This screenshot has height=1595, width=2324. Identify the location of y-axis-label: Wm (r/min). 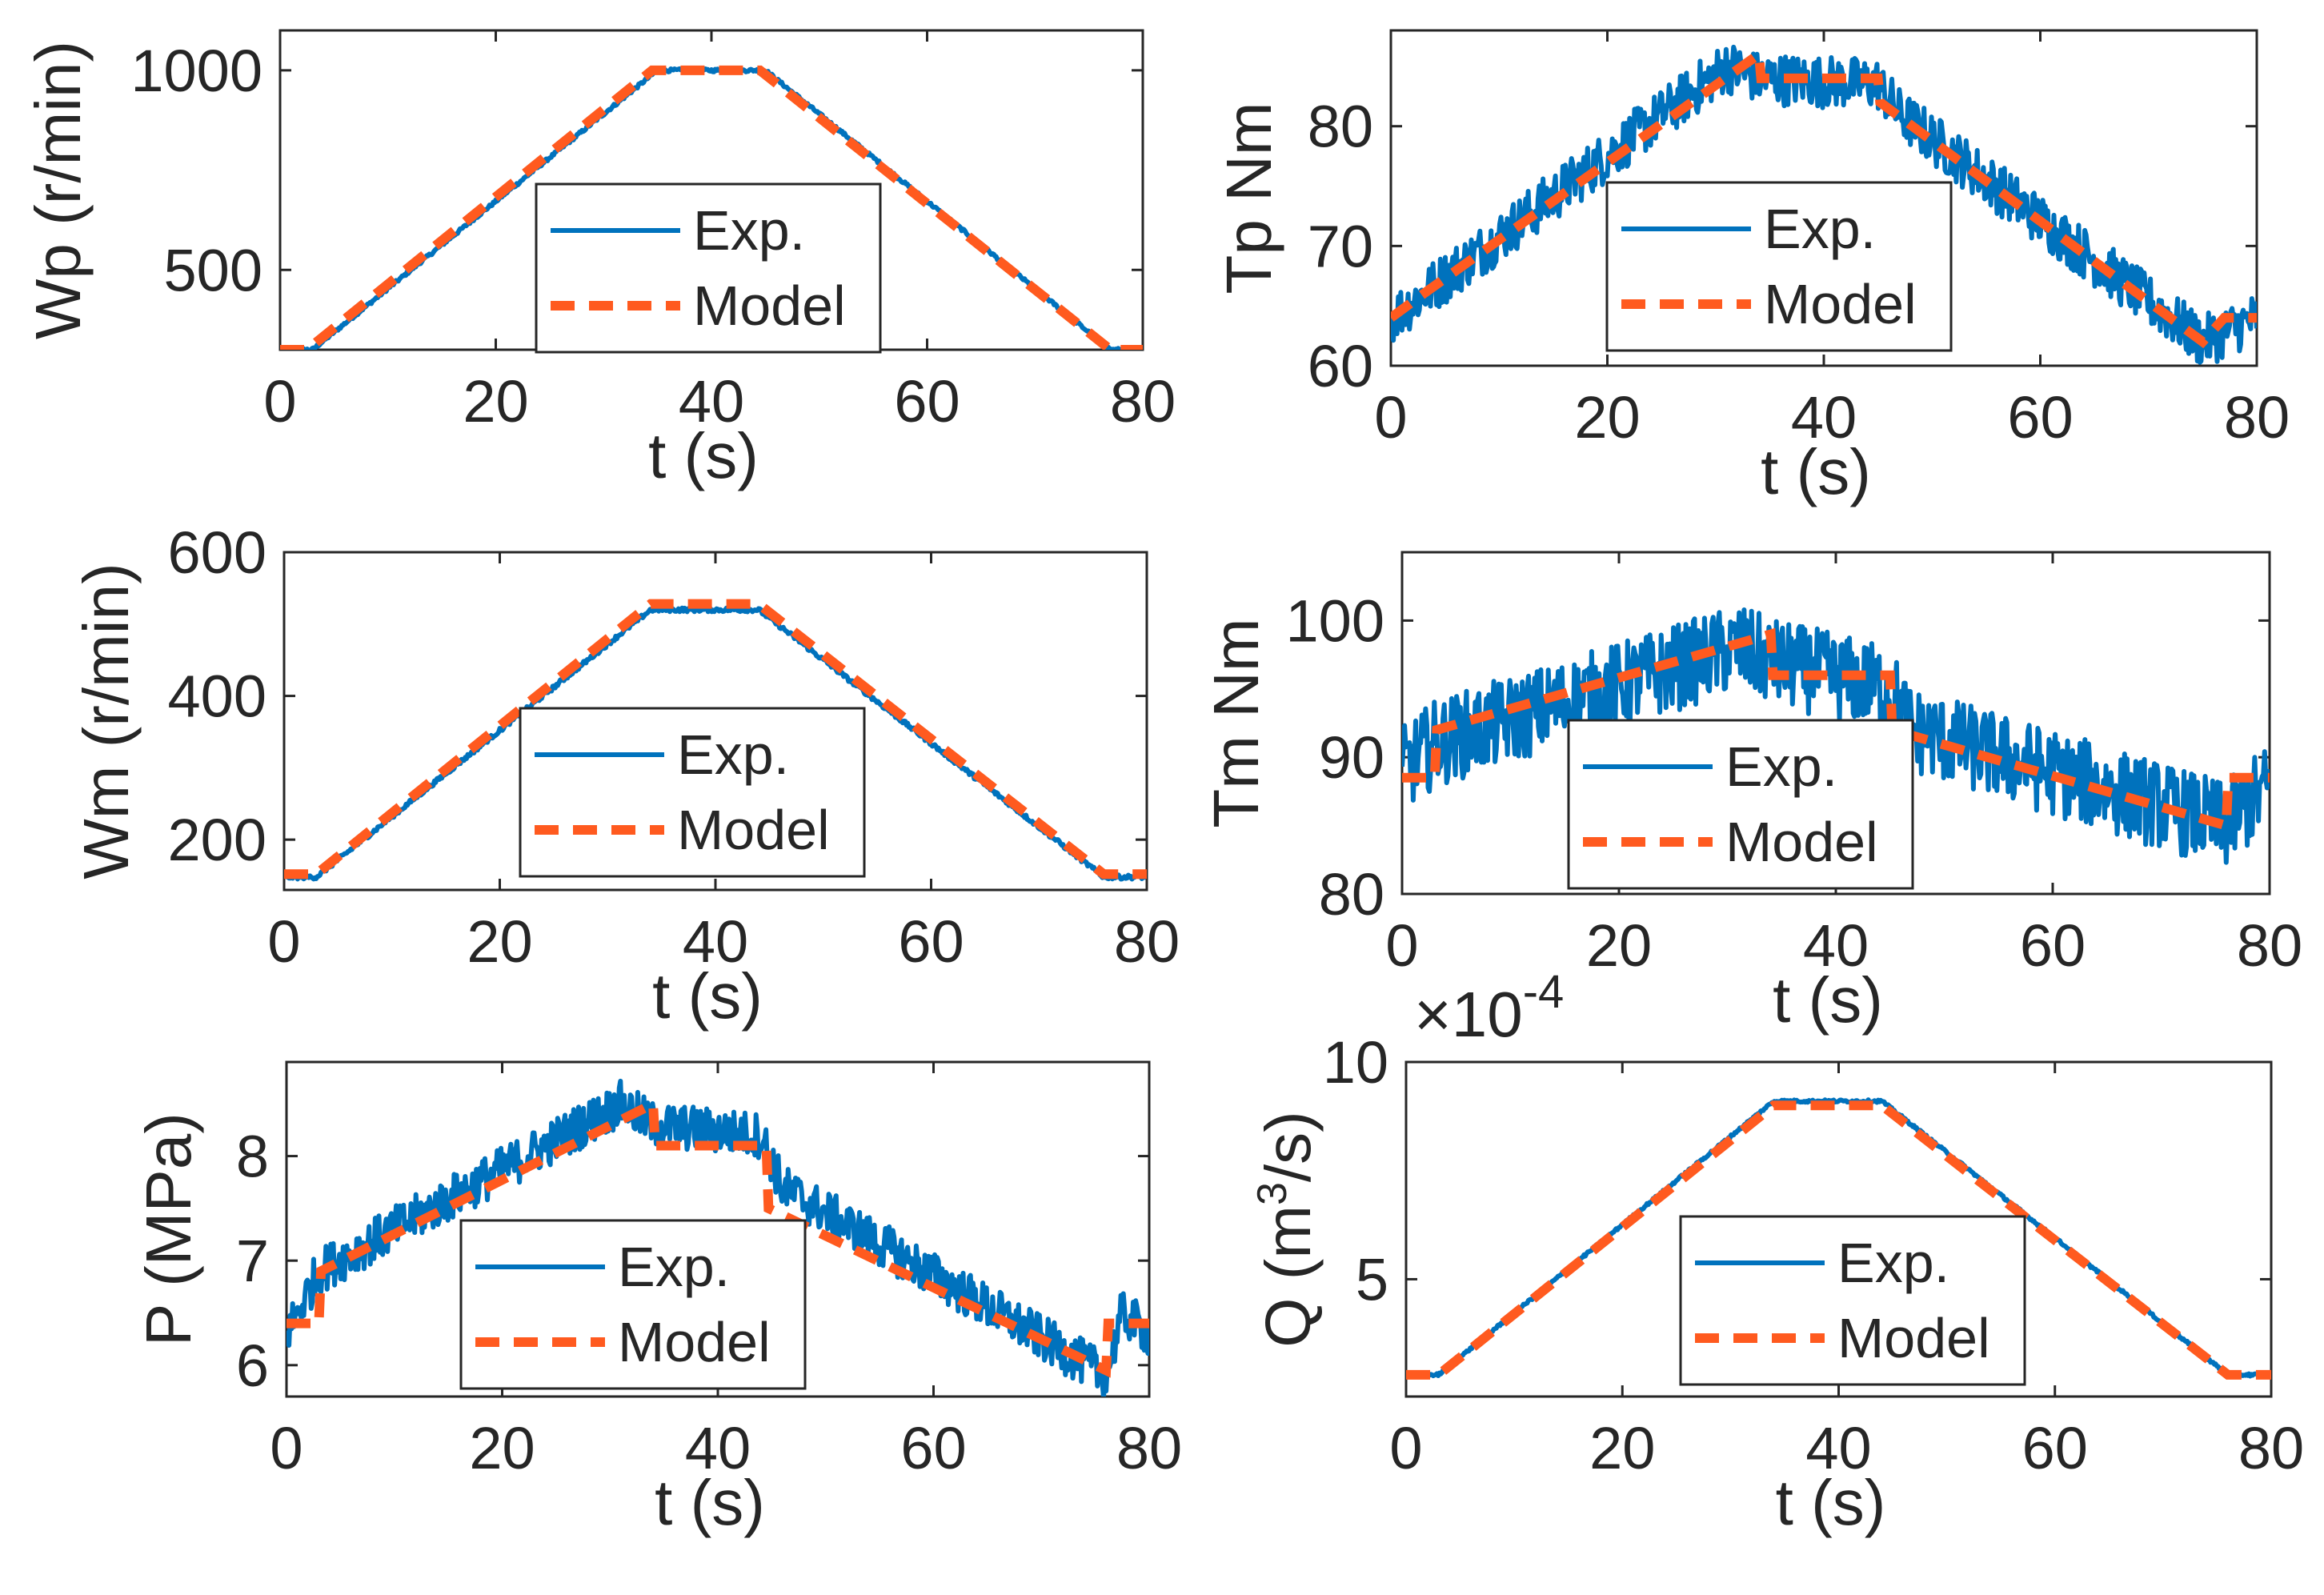
(106, 721).